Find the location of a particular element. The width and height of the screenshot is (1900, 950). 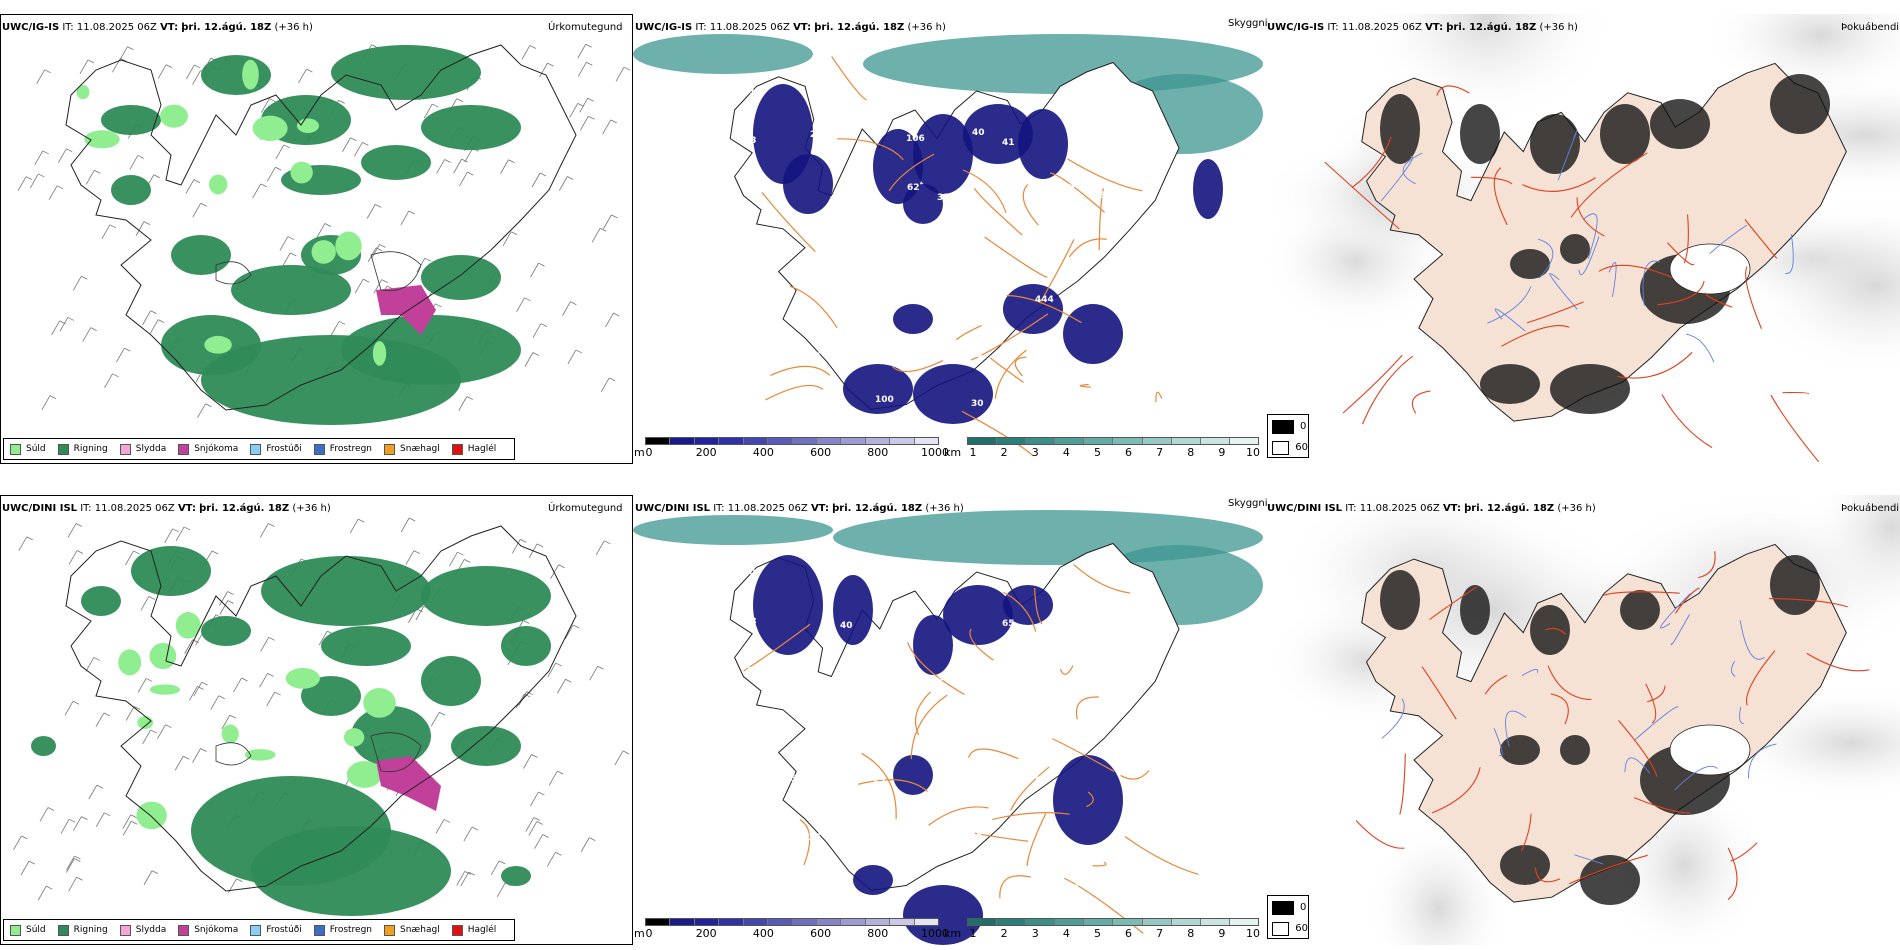

colorbar-tick: 9 is located at coordinates (1222, 933).